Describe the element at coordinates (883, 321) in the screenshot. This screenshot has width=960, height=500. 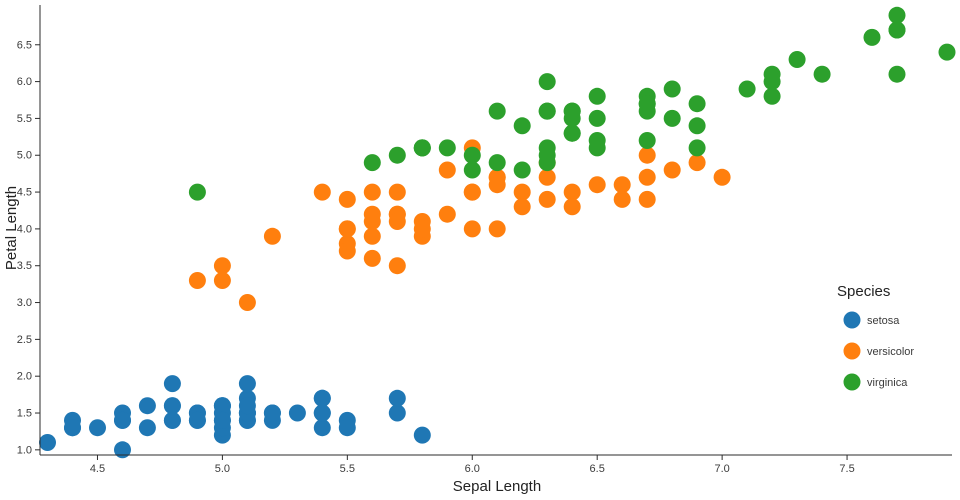
I see `legend-label-setosa: setosa` at that location.